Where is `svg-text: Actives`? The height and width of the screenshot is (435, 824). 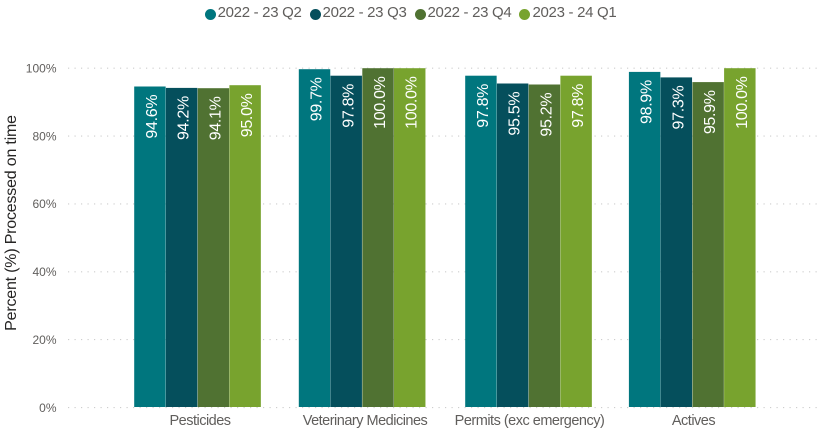
svg-text: Actives is located at coordinates (693, 421).